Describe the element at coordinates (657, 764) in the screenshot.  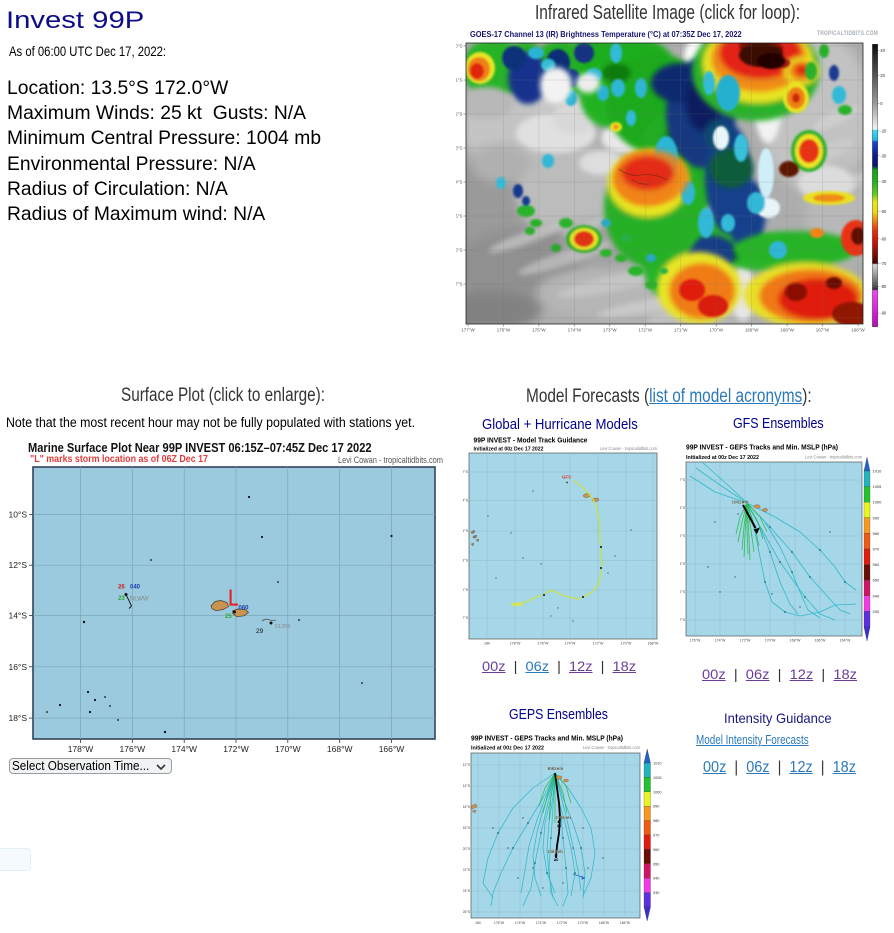
I see `svg-text: 1010` at that location.